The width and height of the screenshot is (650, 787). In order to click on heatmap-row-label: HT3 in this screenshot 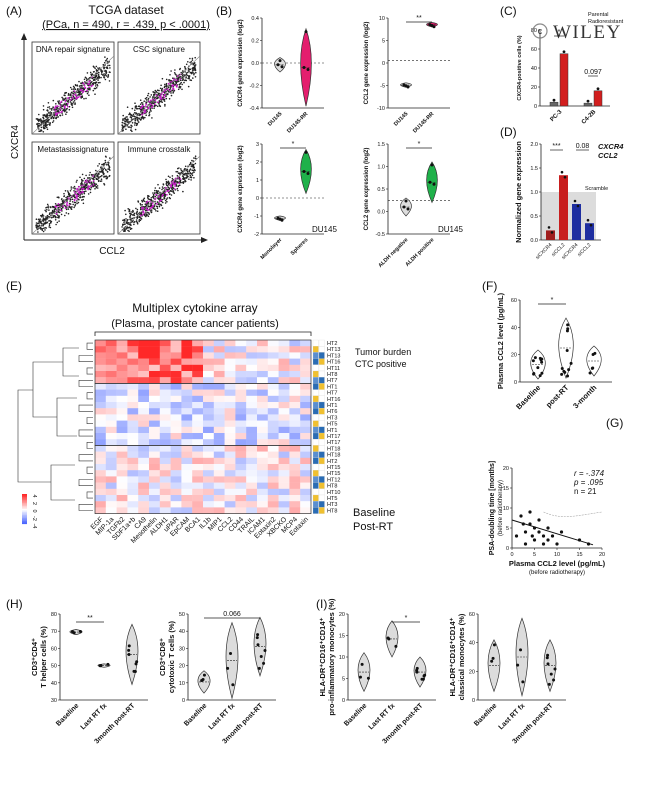, I will do `click(332, 418)`.